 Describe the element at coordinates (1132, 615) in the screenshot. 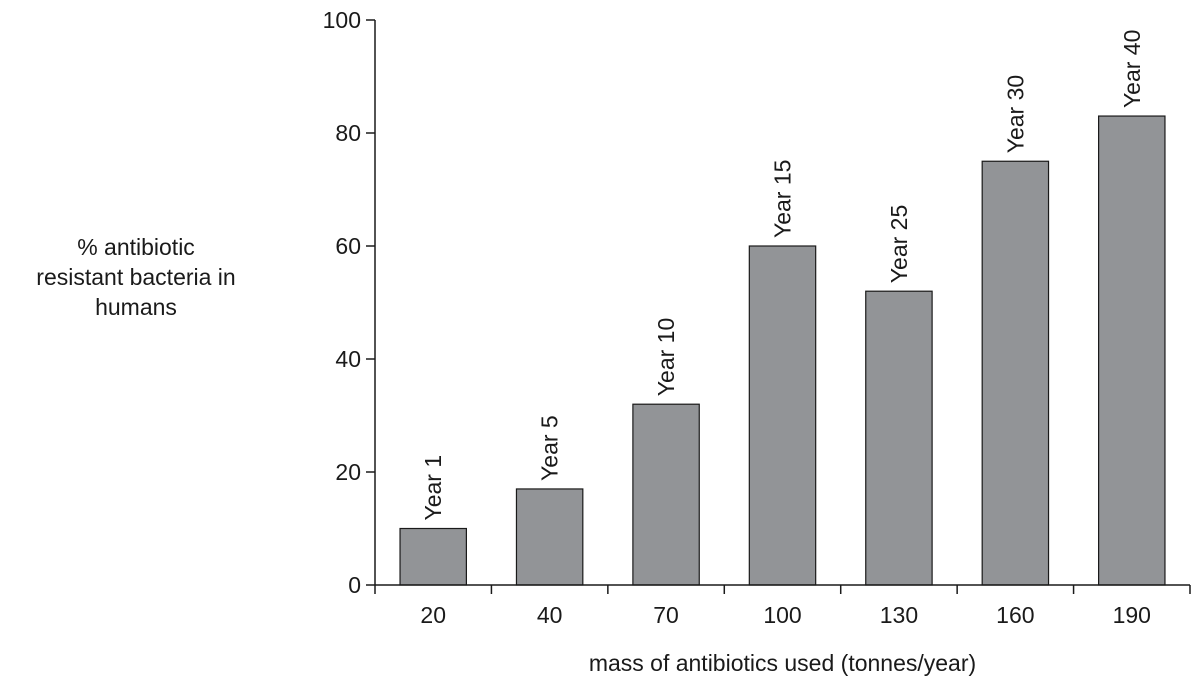

I see `x-tick-label: 190` at that location.